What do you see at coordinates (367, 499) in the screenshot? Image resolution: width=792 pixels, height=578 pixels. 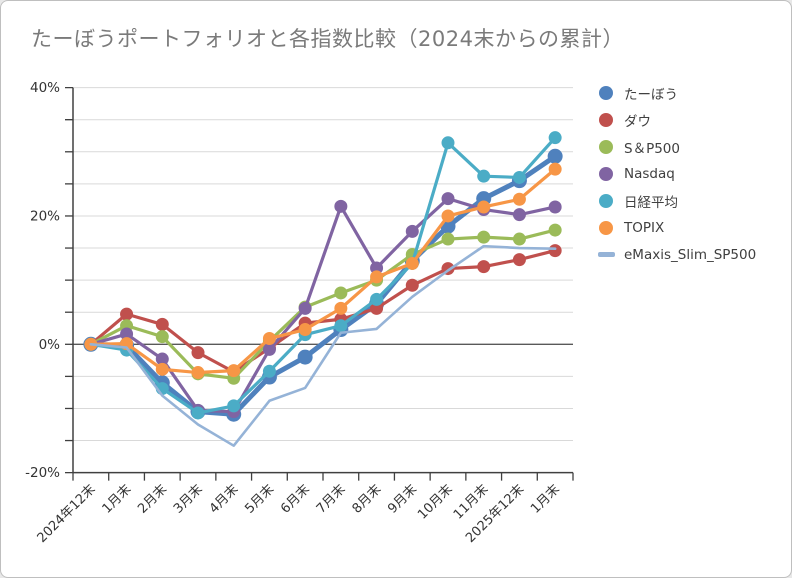 I see `x-tick-label: 8月末` at bounding box center [367, 499].